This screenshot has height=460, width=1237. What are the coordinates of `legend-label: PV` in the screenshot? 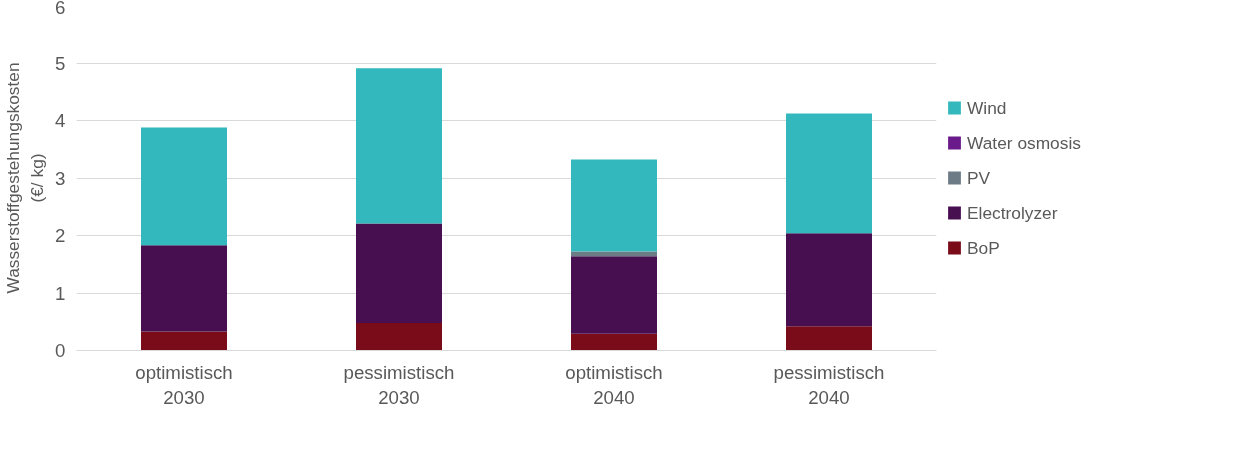 It's located at (979, 177).